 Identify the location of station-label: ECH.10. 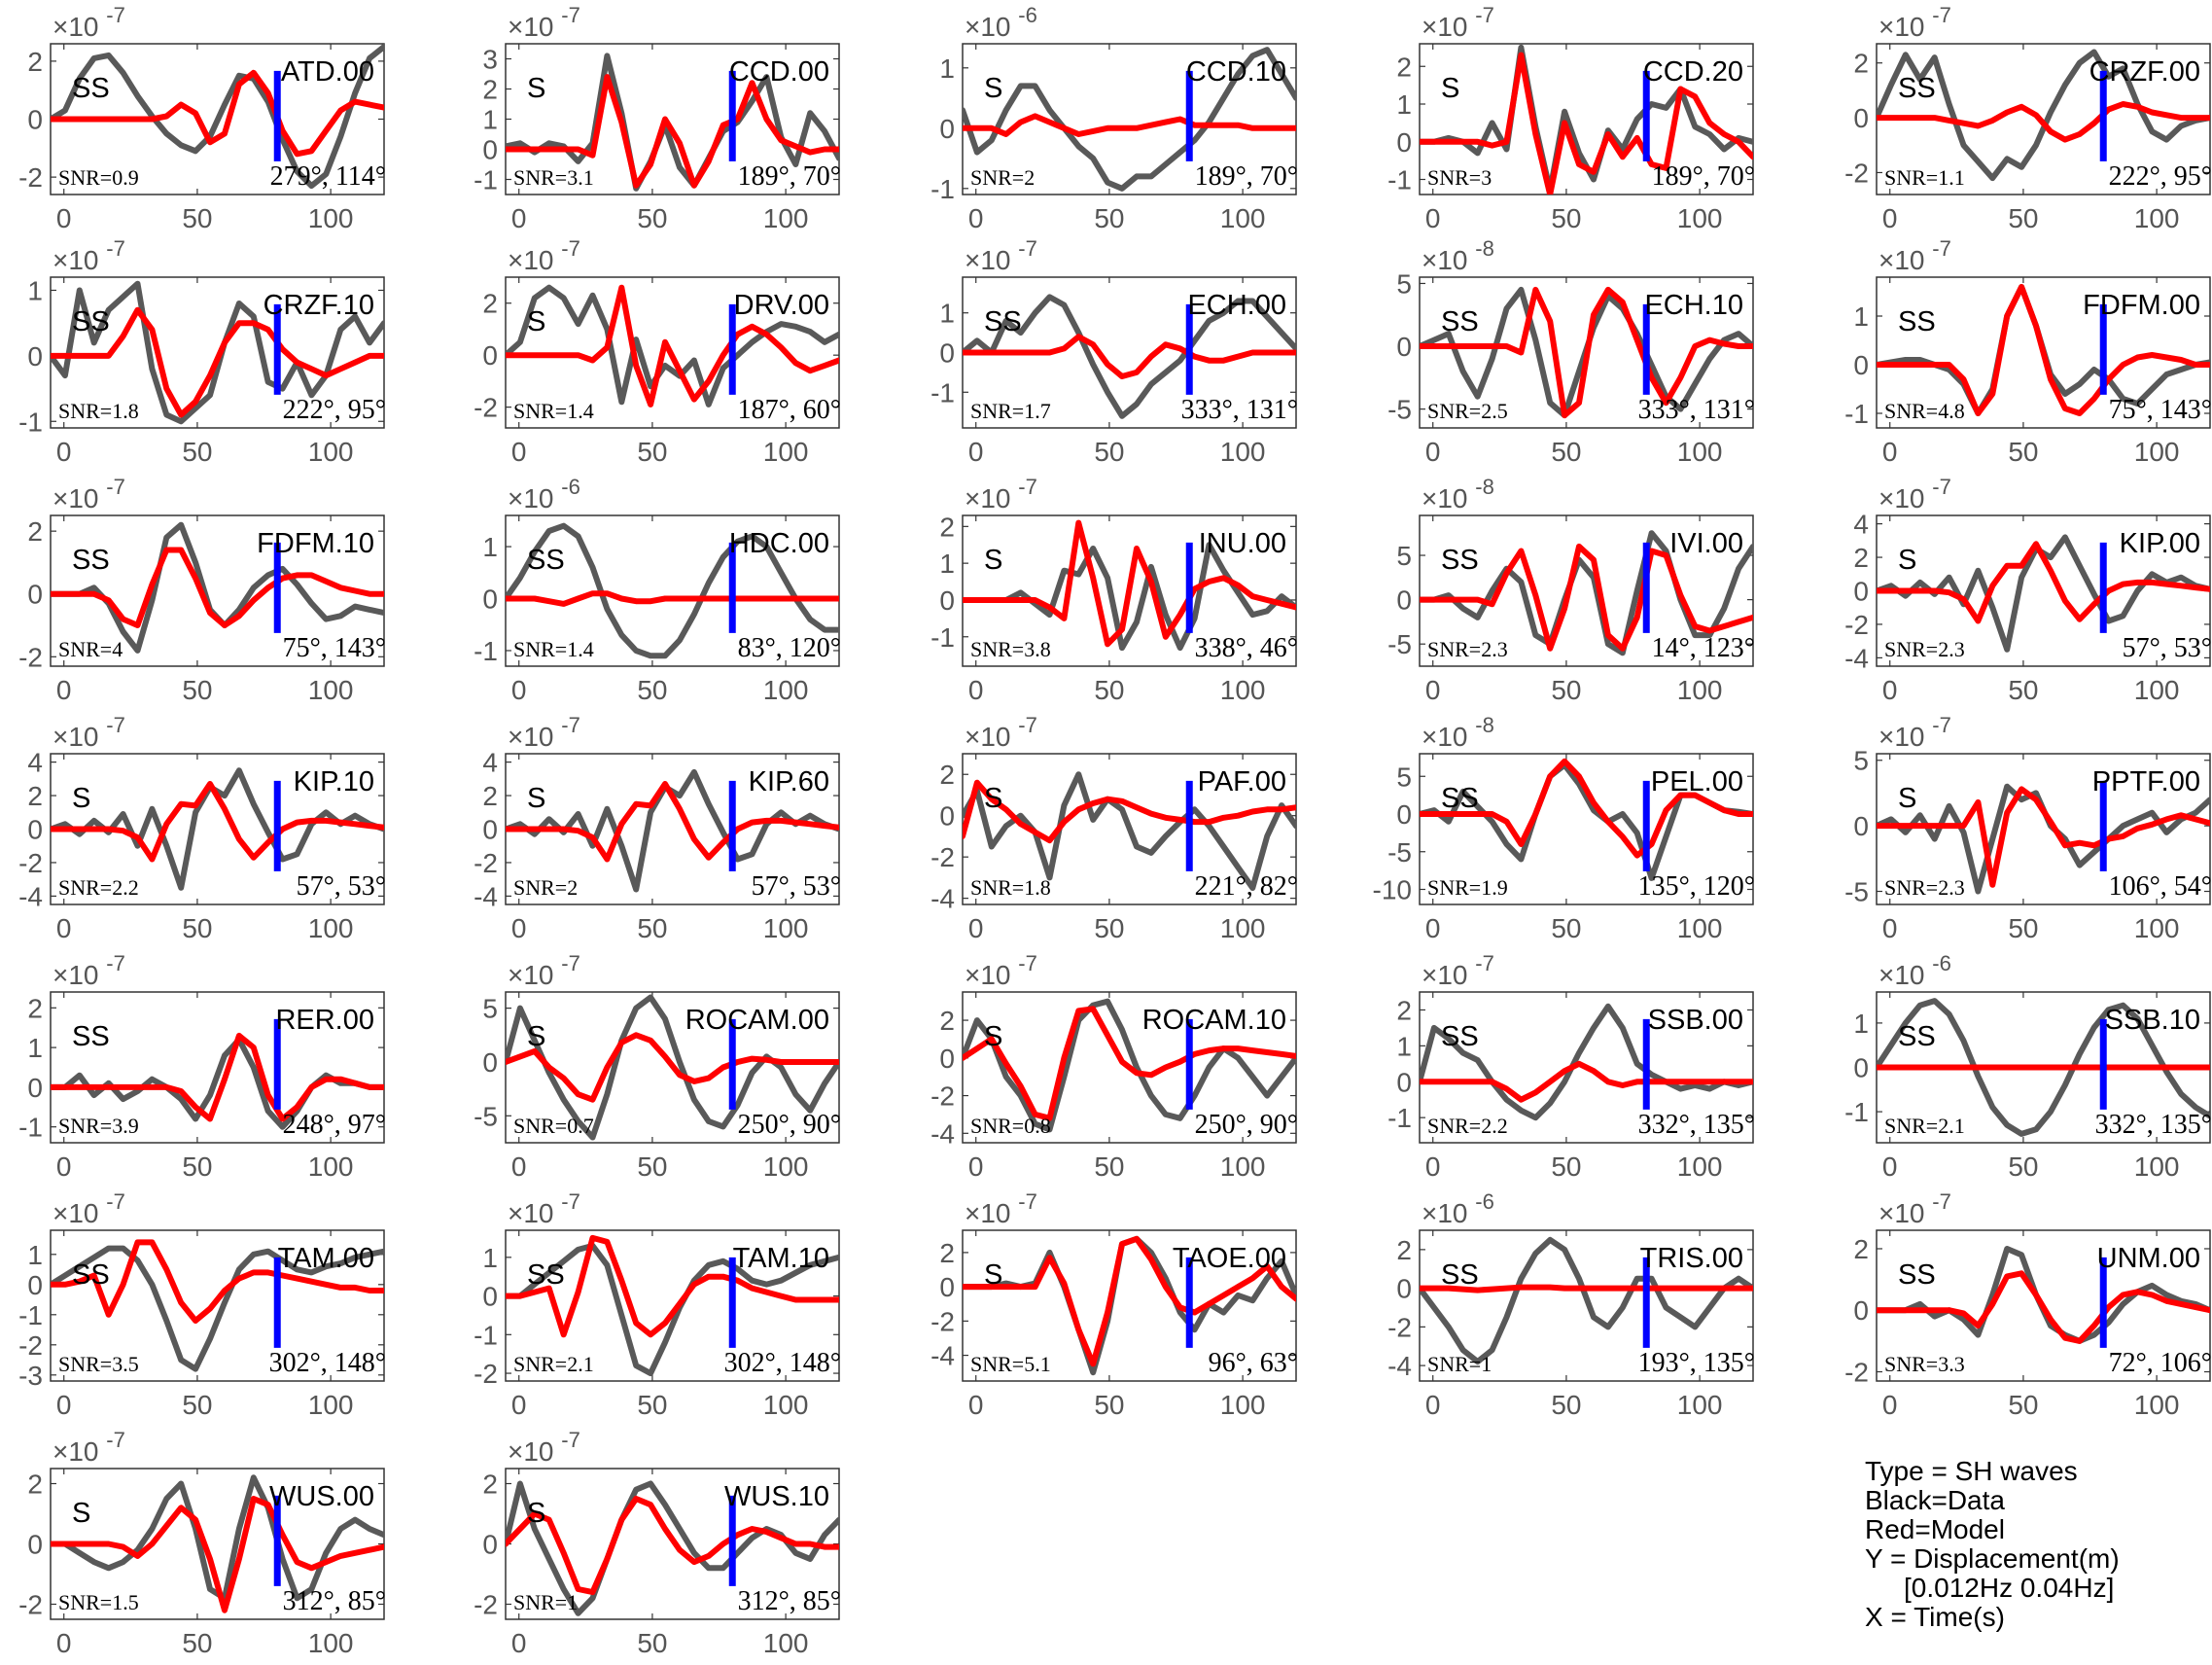
(1693, 305).